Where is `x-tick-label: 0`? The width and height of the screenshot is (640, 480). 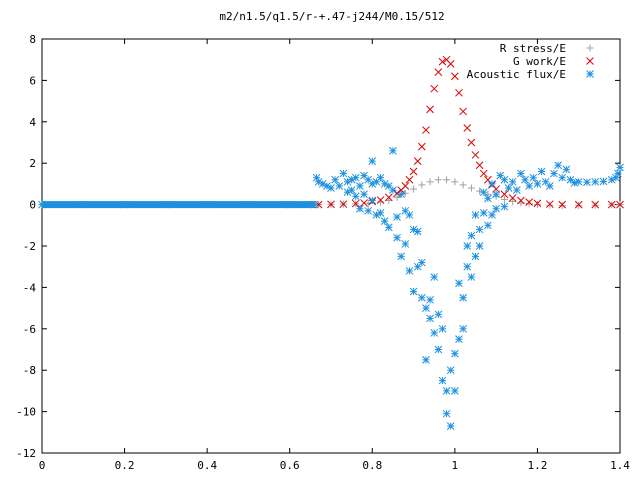
x-tick-label: 0 is located at coordinates (42, 465).